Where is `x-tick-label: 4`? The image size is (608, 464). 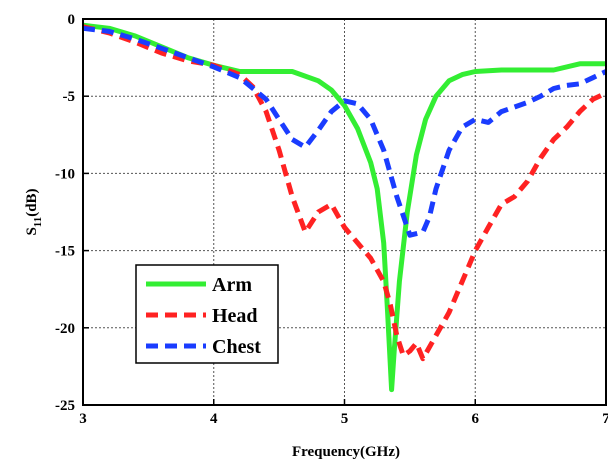 x-tick-label: 4 is located at coordinates (214, 419).